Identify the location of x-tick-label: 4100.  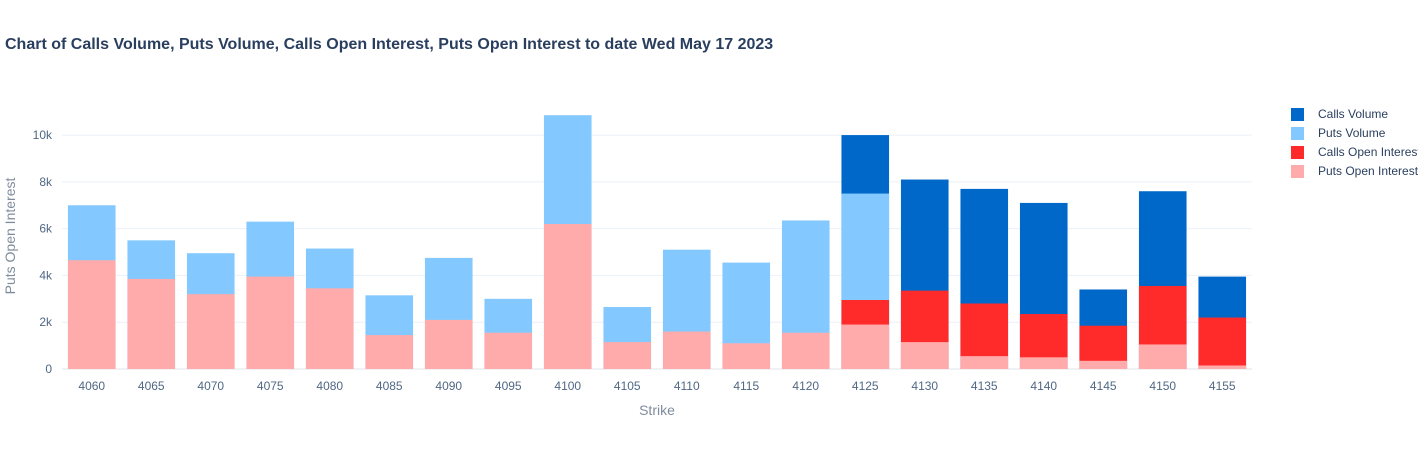
(567, 386).